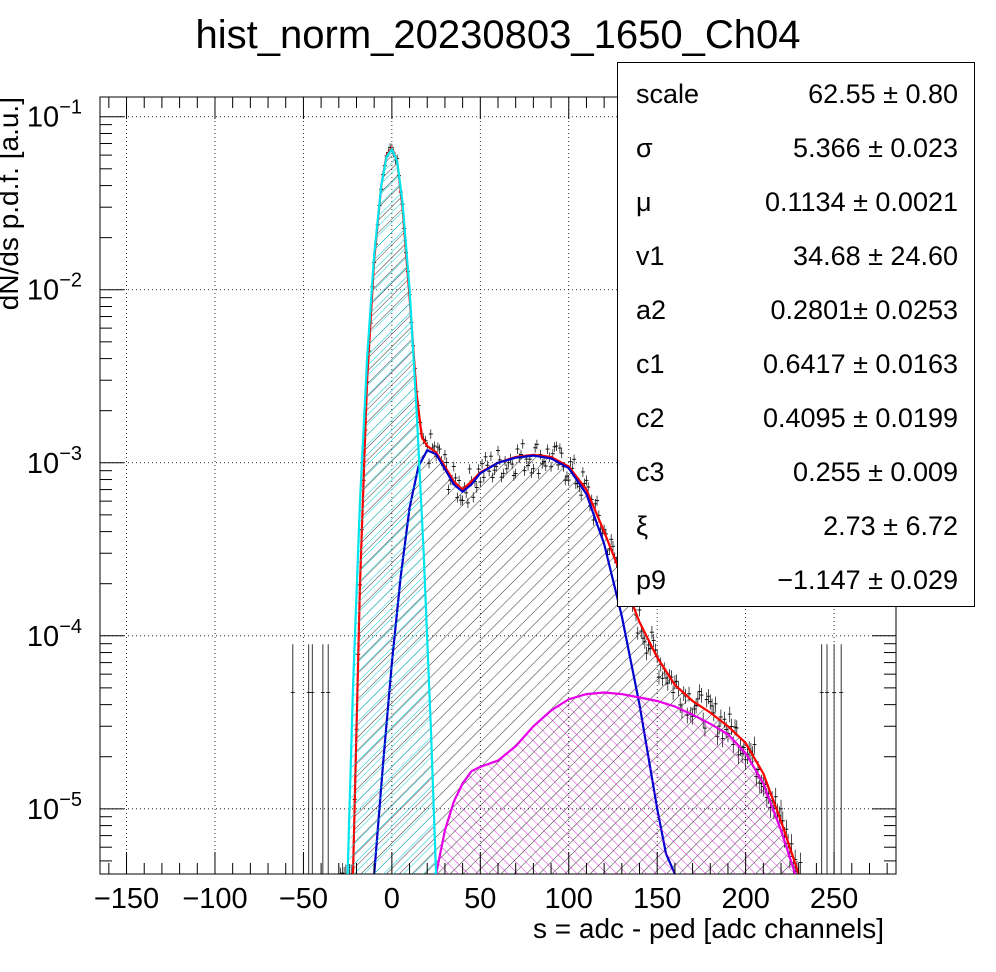 This screenshot has width=996, height=972. I want to click on x-tick-label: −150, so click(126, 899).